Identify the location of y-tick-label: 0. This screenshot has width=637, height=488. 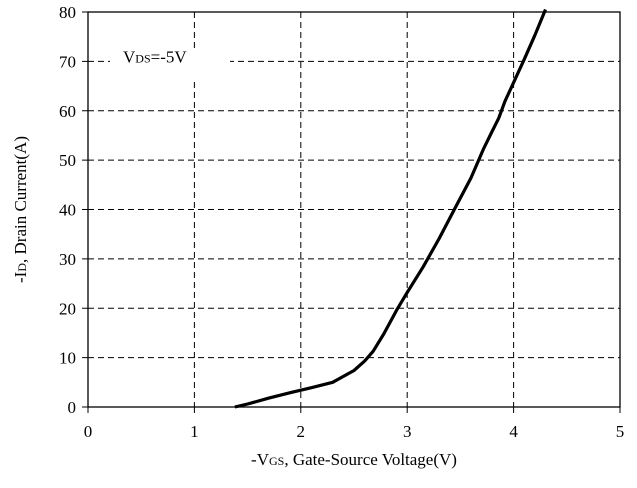
(72, 407).